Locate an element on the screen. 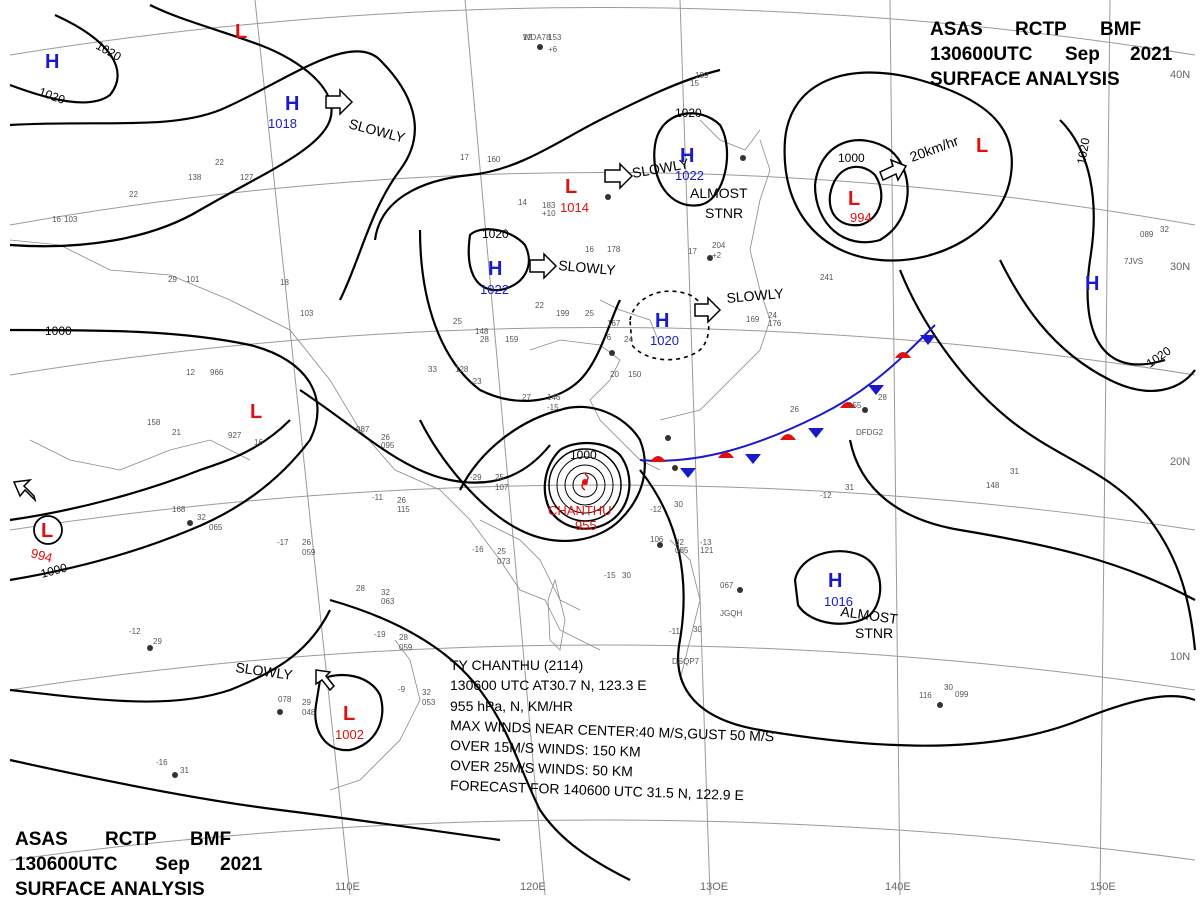  station-plot-value: 7JVS is located at coordinates (1133, 261).